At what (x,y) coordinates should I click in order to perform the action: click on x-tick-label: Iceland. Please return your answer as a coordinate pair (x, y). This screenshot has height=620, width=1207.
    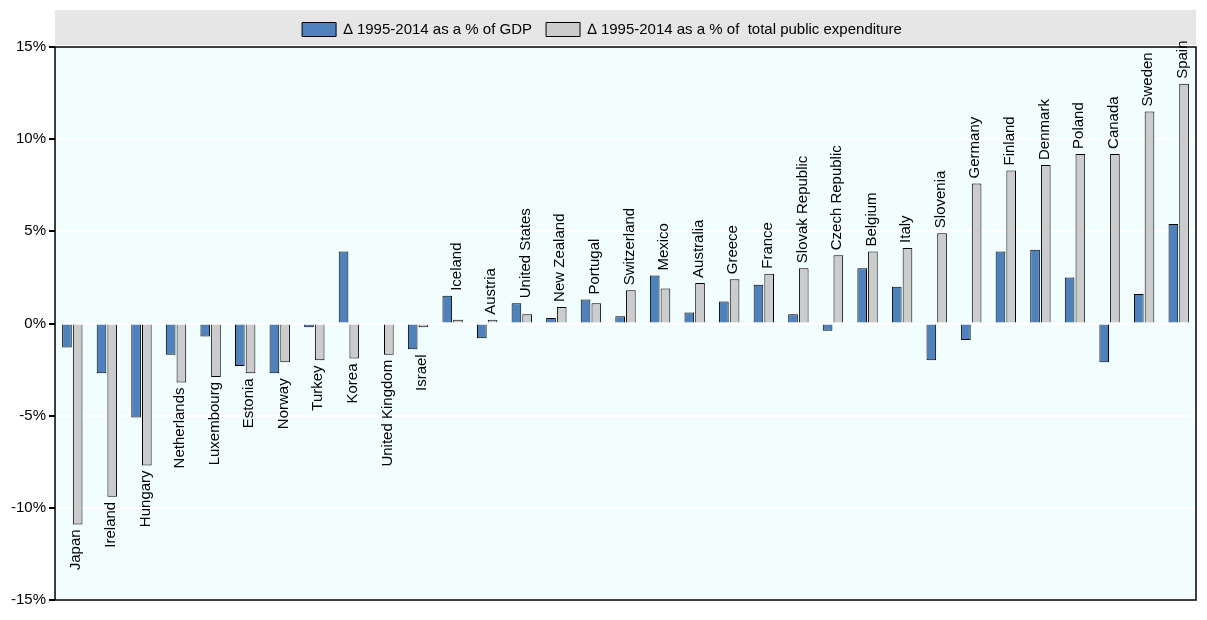
    Looking at the image, I should click on (455, 266).